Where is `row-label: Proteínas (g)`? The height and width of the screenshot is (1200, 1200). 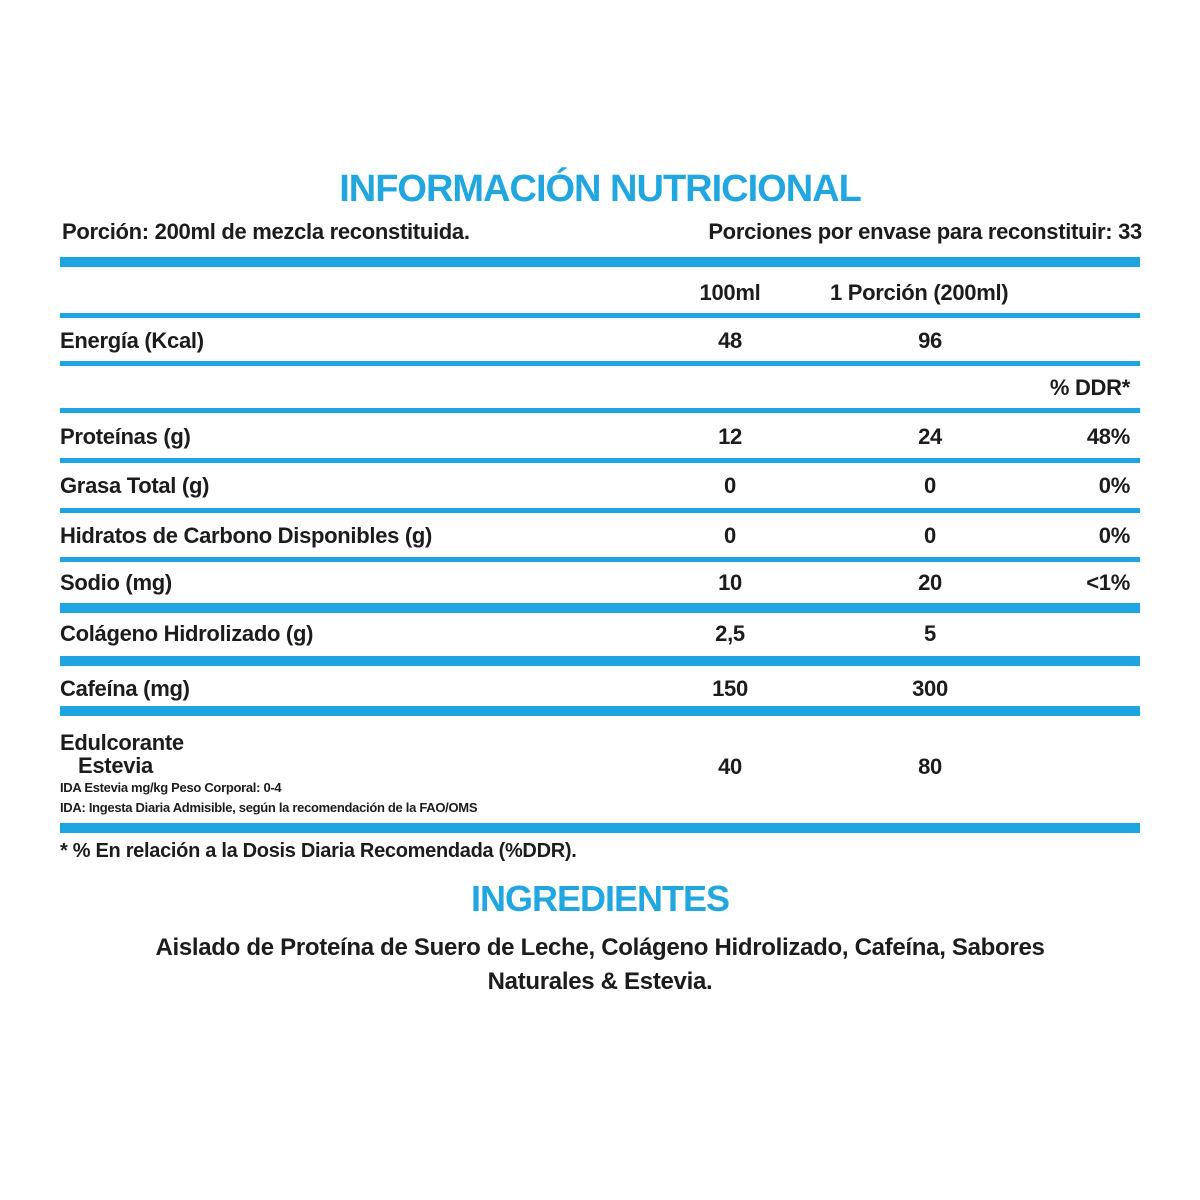 row-label: Proteínas (g) is located at coordinates (125, 436).